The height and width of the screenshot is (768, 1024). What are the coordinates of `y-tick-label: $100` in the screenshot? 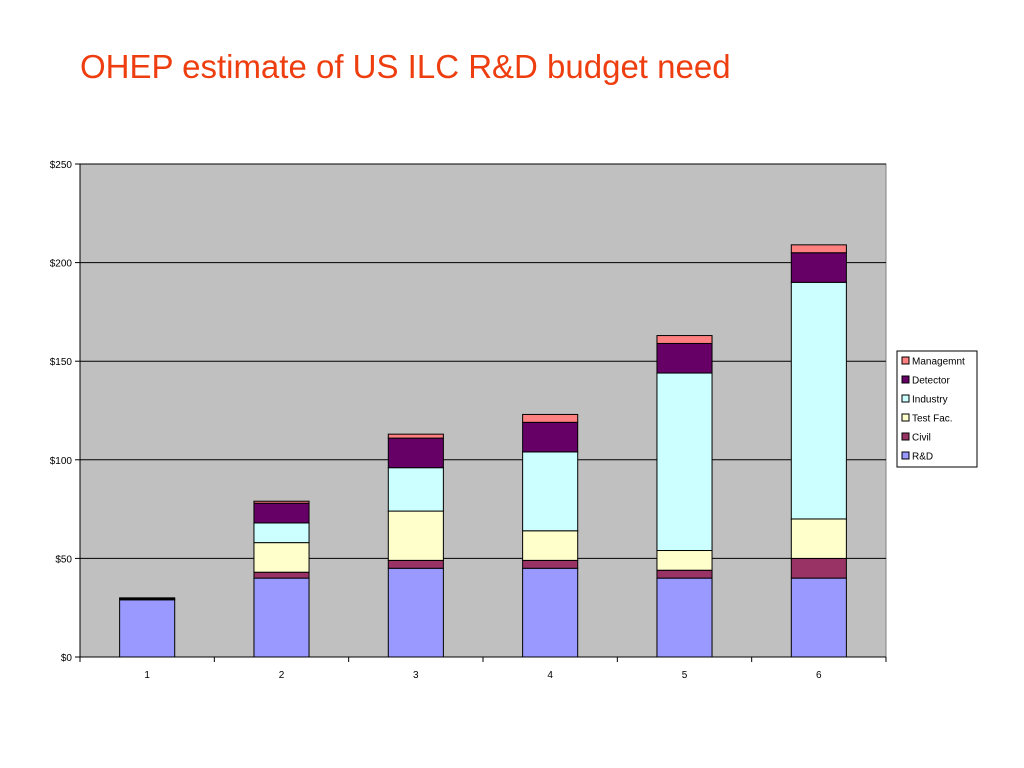 It's located at (61, 461).